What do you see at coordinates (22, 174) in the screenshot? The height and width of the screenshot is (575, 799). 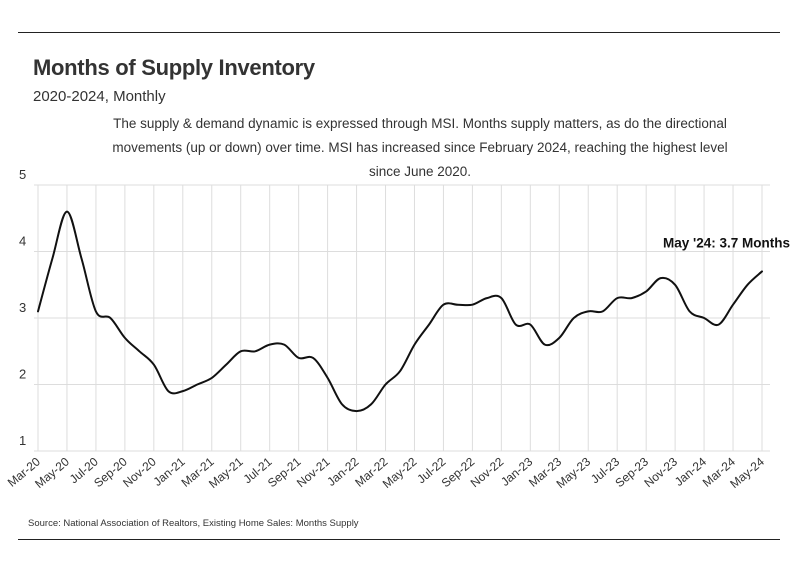 I see `y-tick-label: 5` at bounding box center [22, 174].